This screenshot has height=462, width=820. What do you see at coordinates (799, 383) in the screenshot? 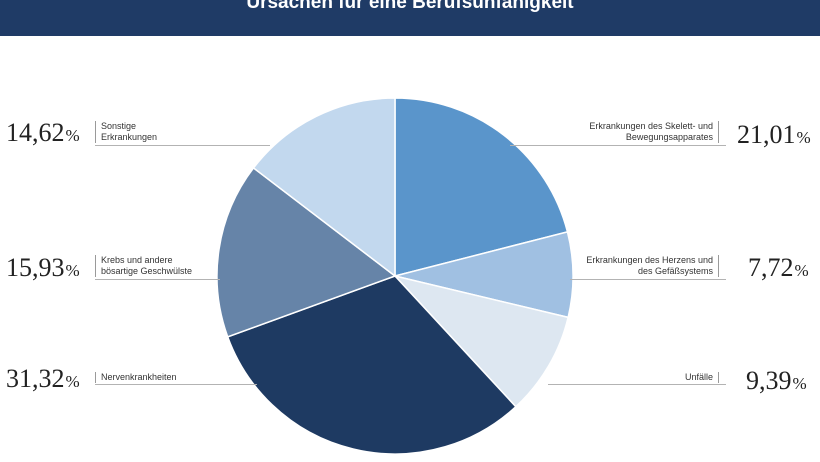
I see `slice-value-accident-unit: %` at bounding box center [799, 383].